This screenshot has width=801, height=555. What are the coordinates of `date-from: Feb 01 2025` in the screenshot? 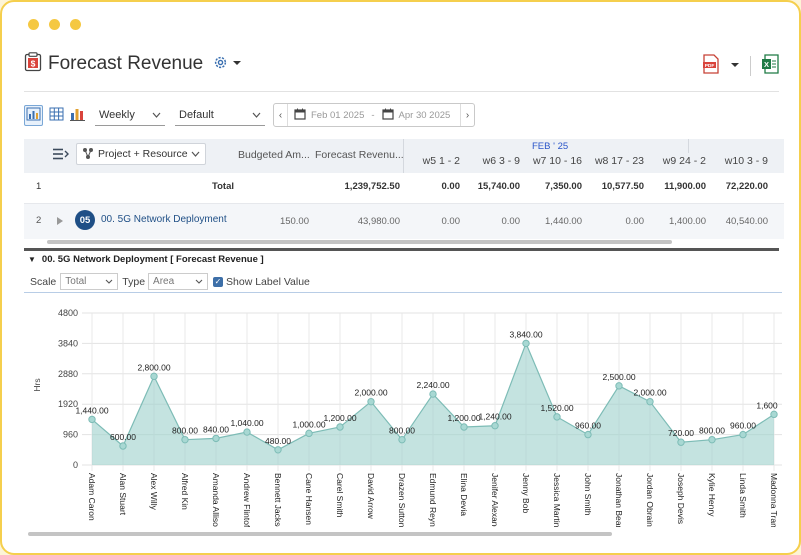 It's located at (338, 115).